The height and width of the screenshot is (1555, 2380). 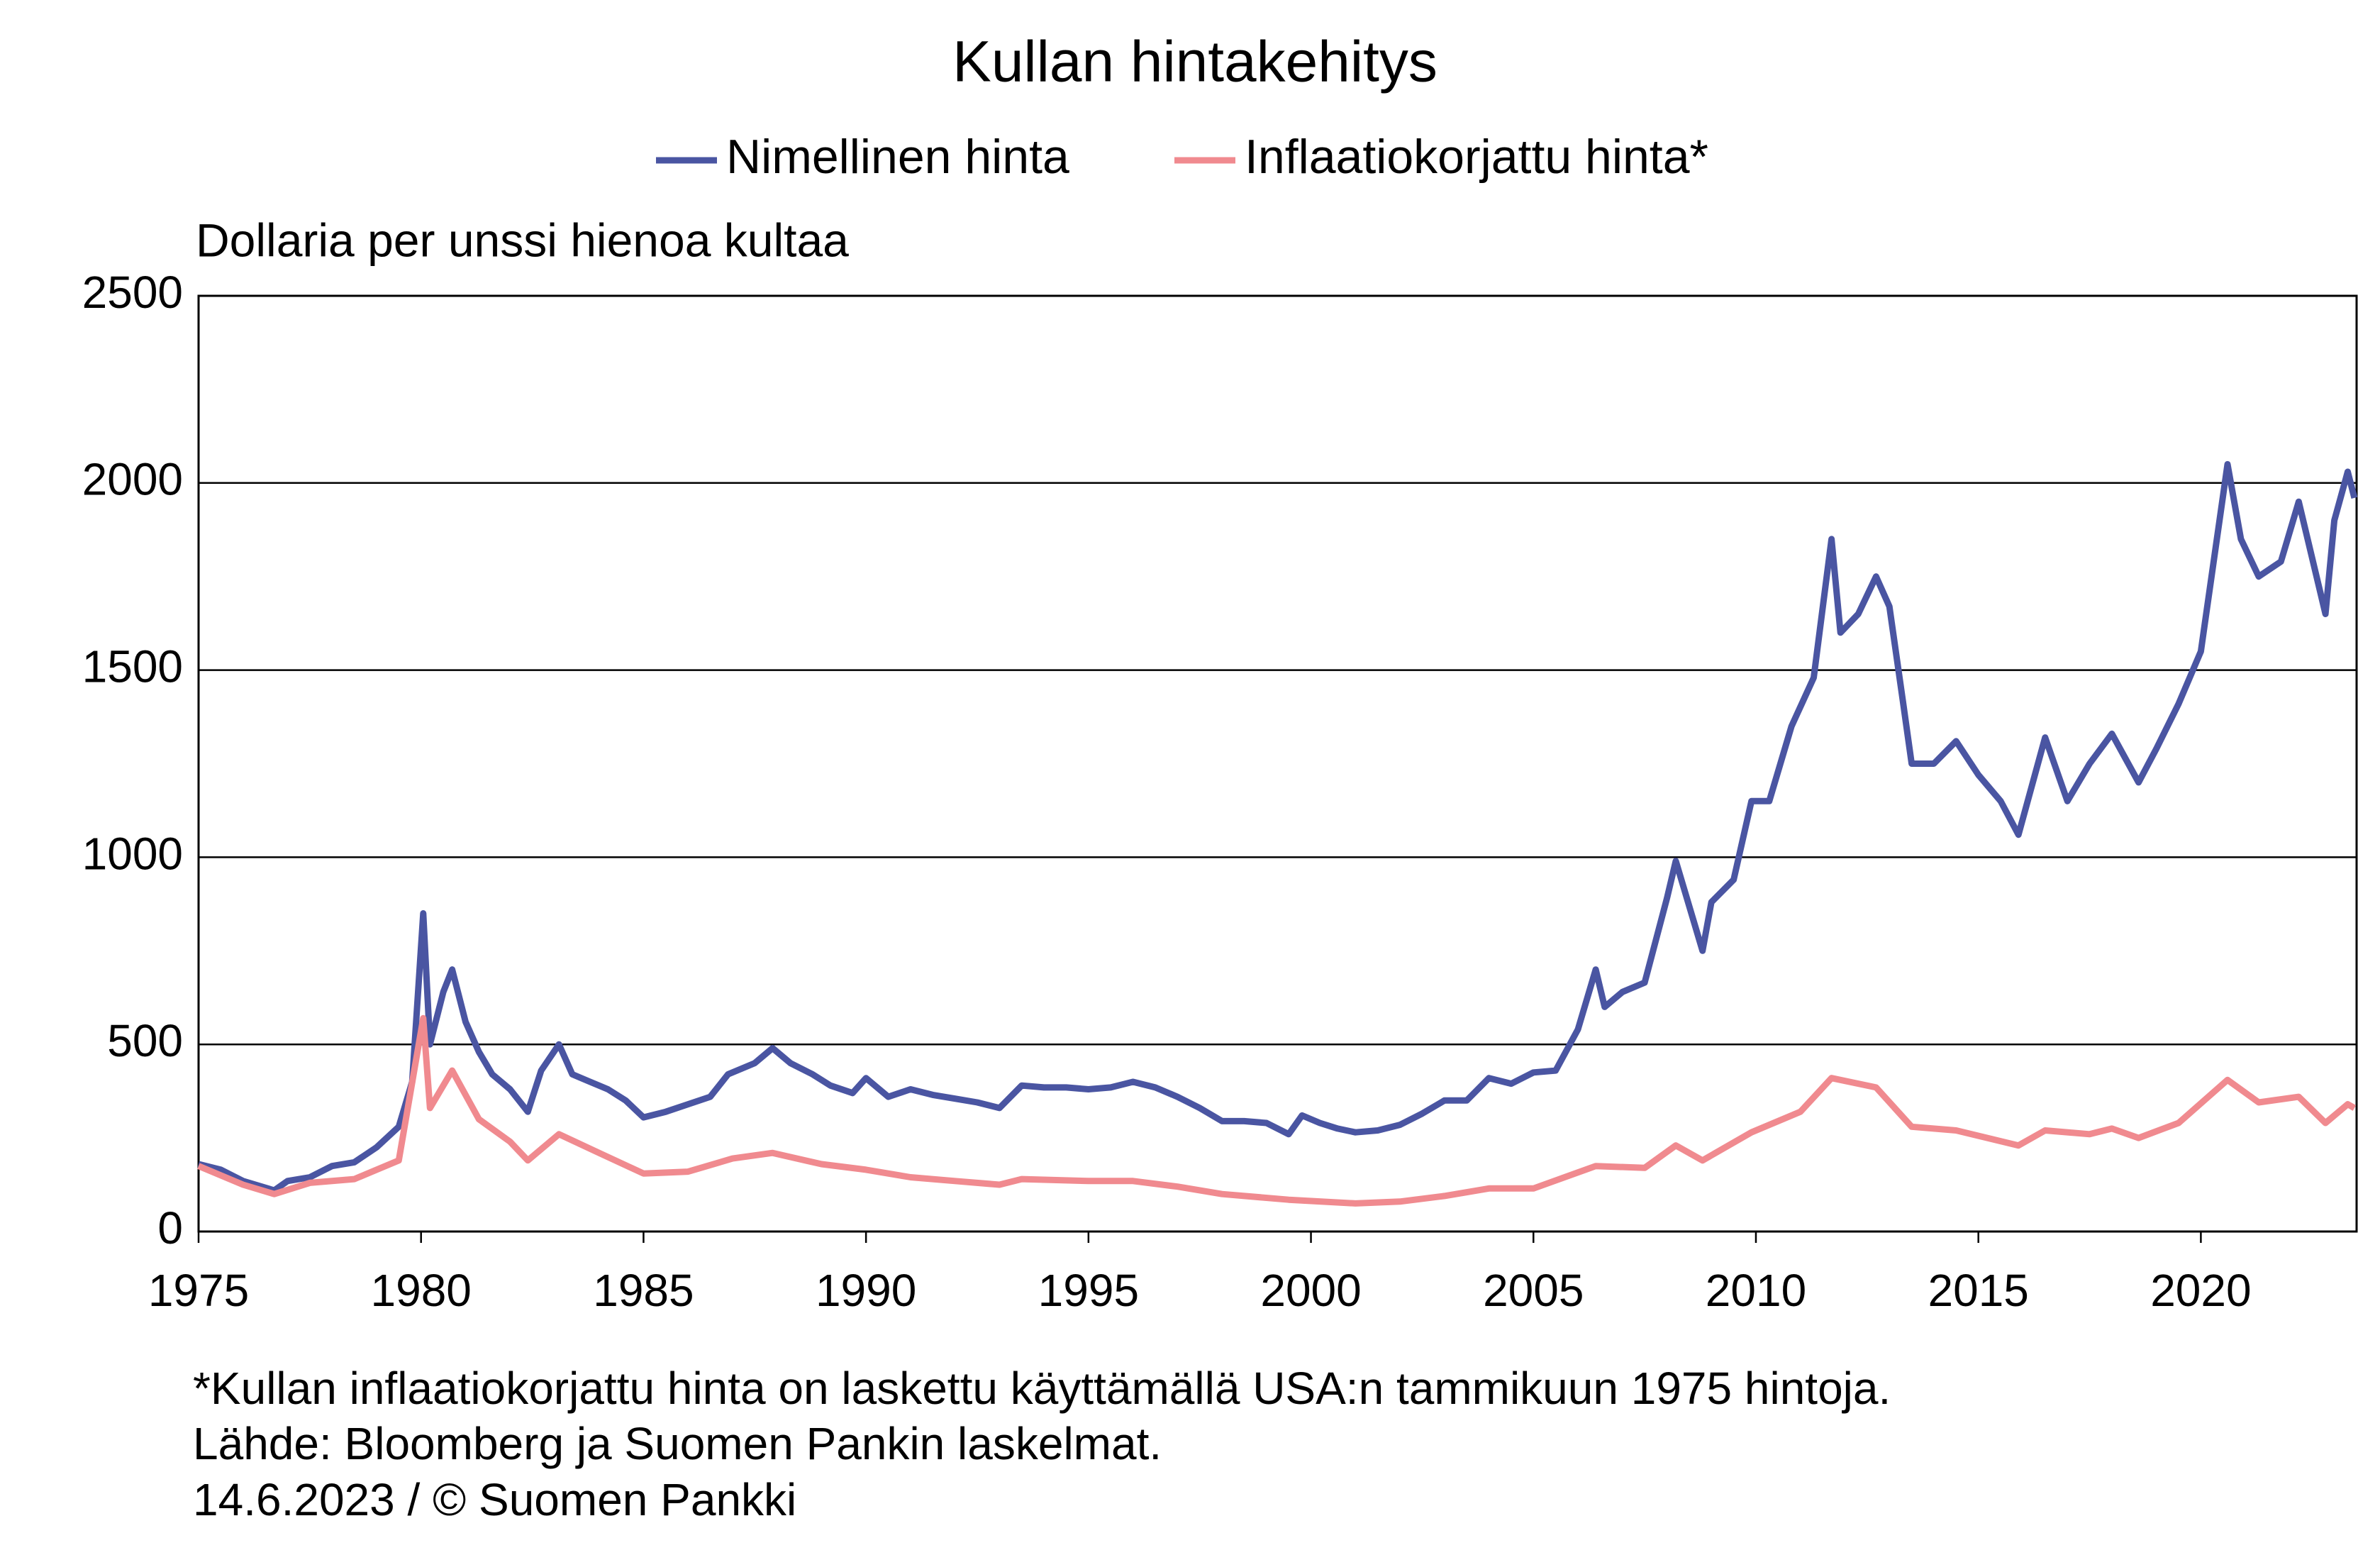 I want to click on x-tick-label: 1980, so click(x=421, y=1290).